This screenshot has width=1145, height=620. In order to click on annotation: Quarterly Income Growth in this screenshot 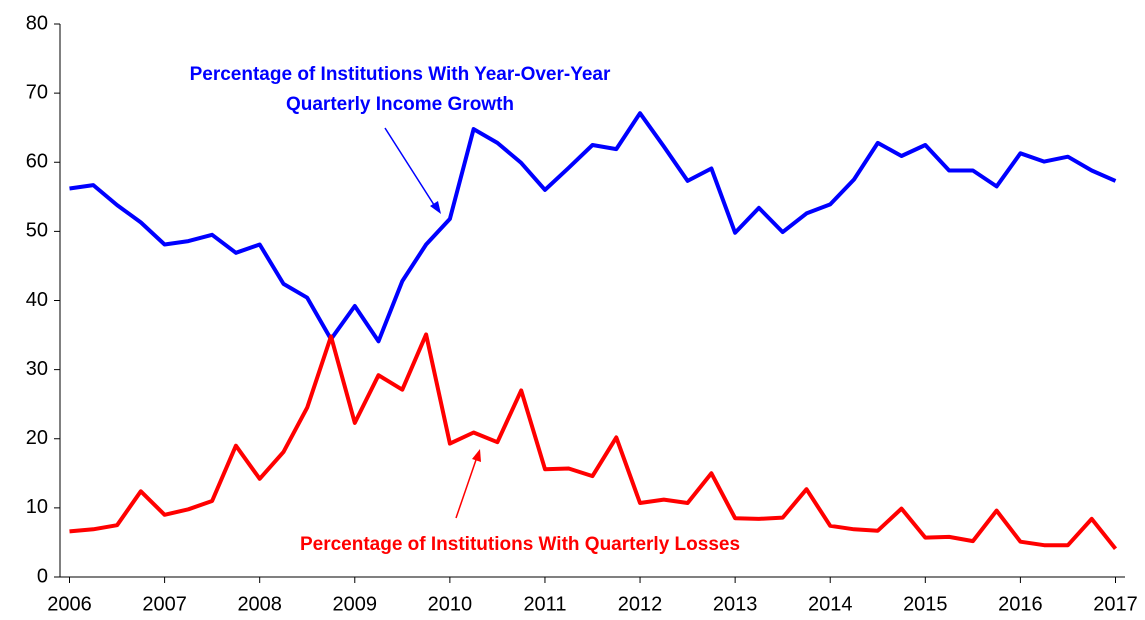, I will do `click(400, 104)`.